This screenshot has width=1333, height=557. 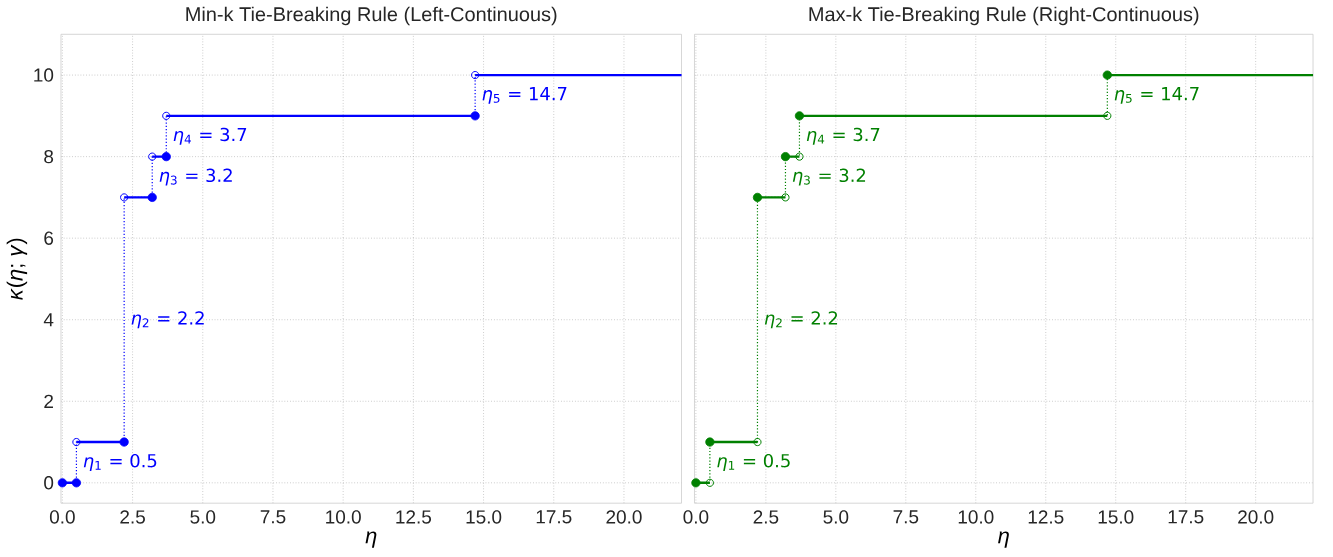 What do you see at coordinates (44, 75) in the screenshot?
I see `y-tick-label: 10` at bounding box center [44, 75].